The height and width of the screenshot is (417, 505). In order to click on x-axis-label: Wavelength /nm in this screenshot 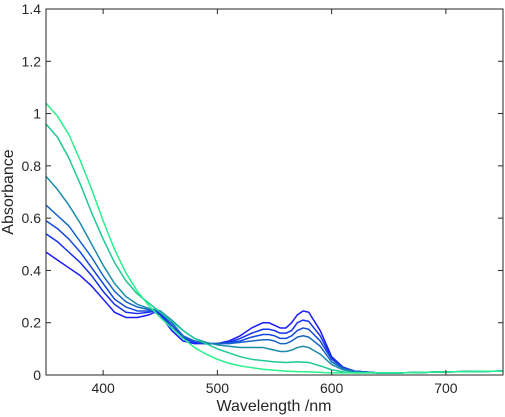, I will do `click(273, 406)`.